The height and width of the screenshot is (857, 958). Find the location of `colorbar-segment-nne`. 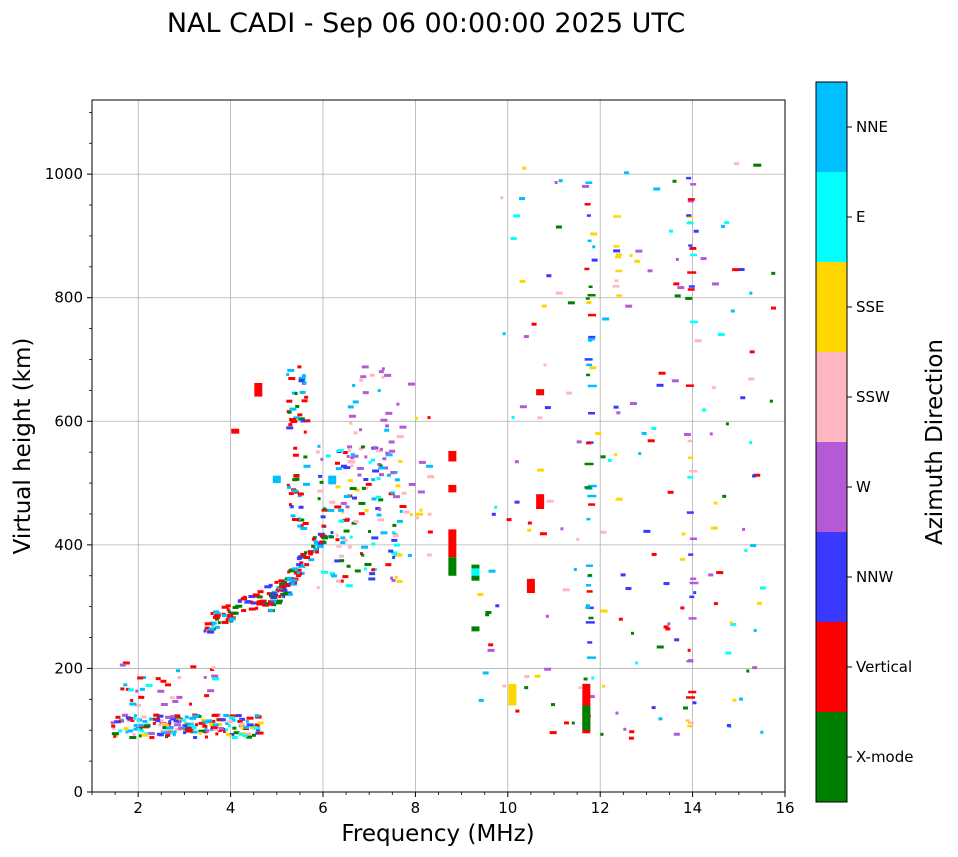

colorbar-segment-nne is located at coordinates (831, 127).